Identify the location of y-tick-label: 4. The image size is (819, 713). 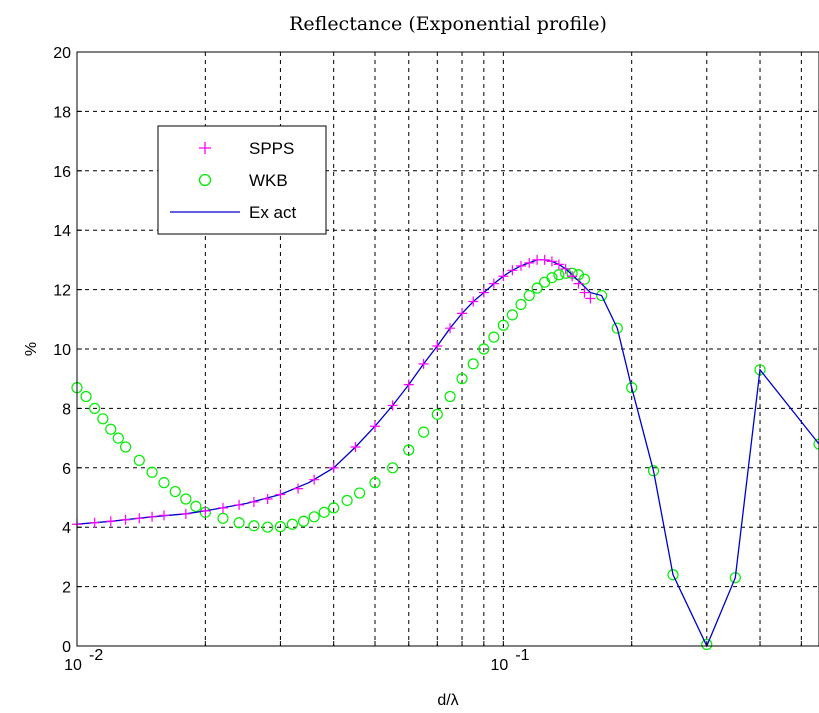
(66, 528).